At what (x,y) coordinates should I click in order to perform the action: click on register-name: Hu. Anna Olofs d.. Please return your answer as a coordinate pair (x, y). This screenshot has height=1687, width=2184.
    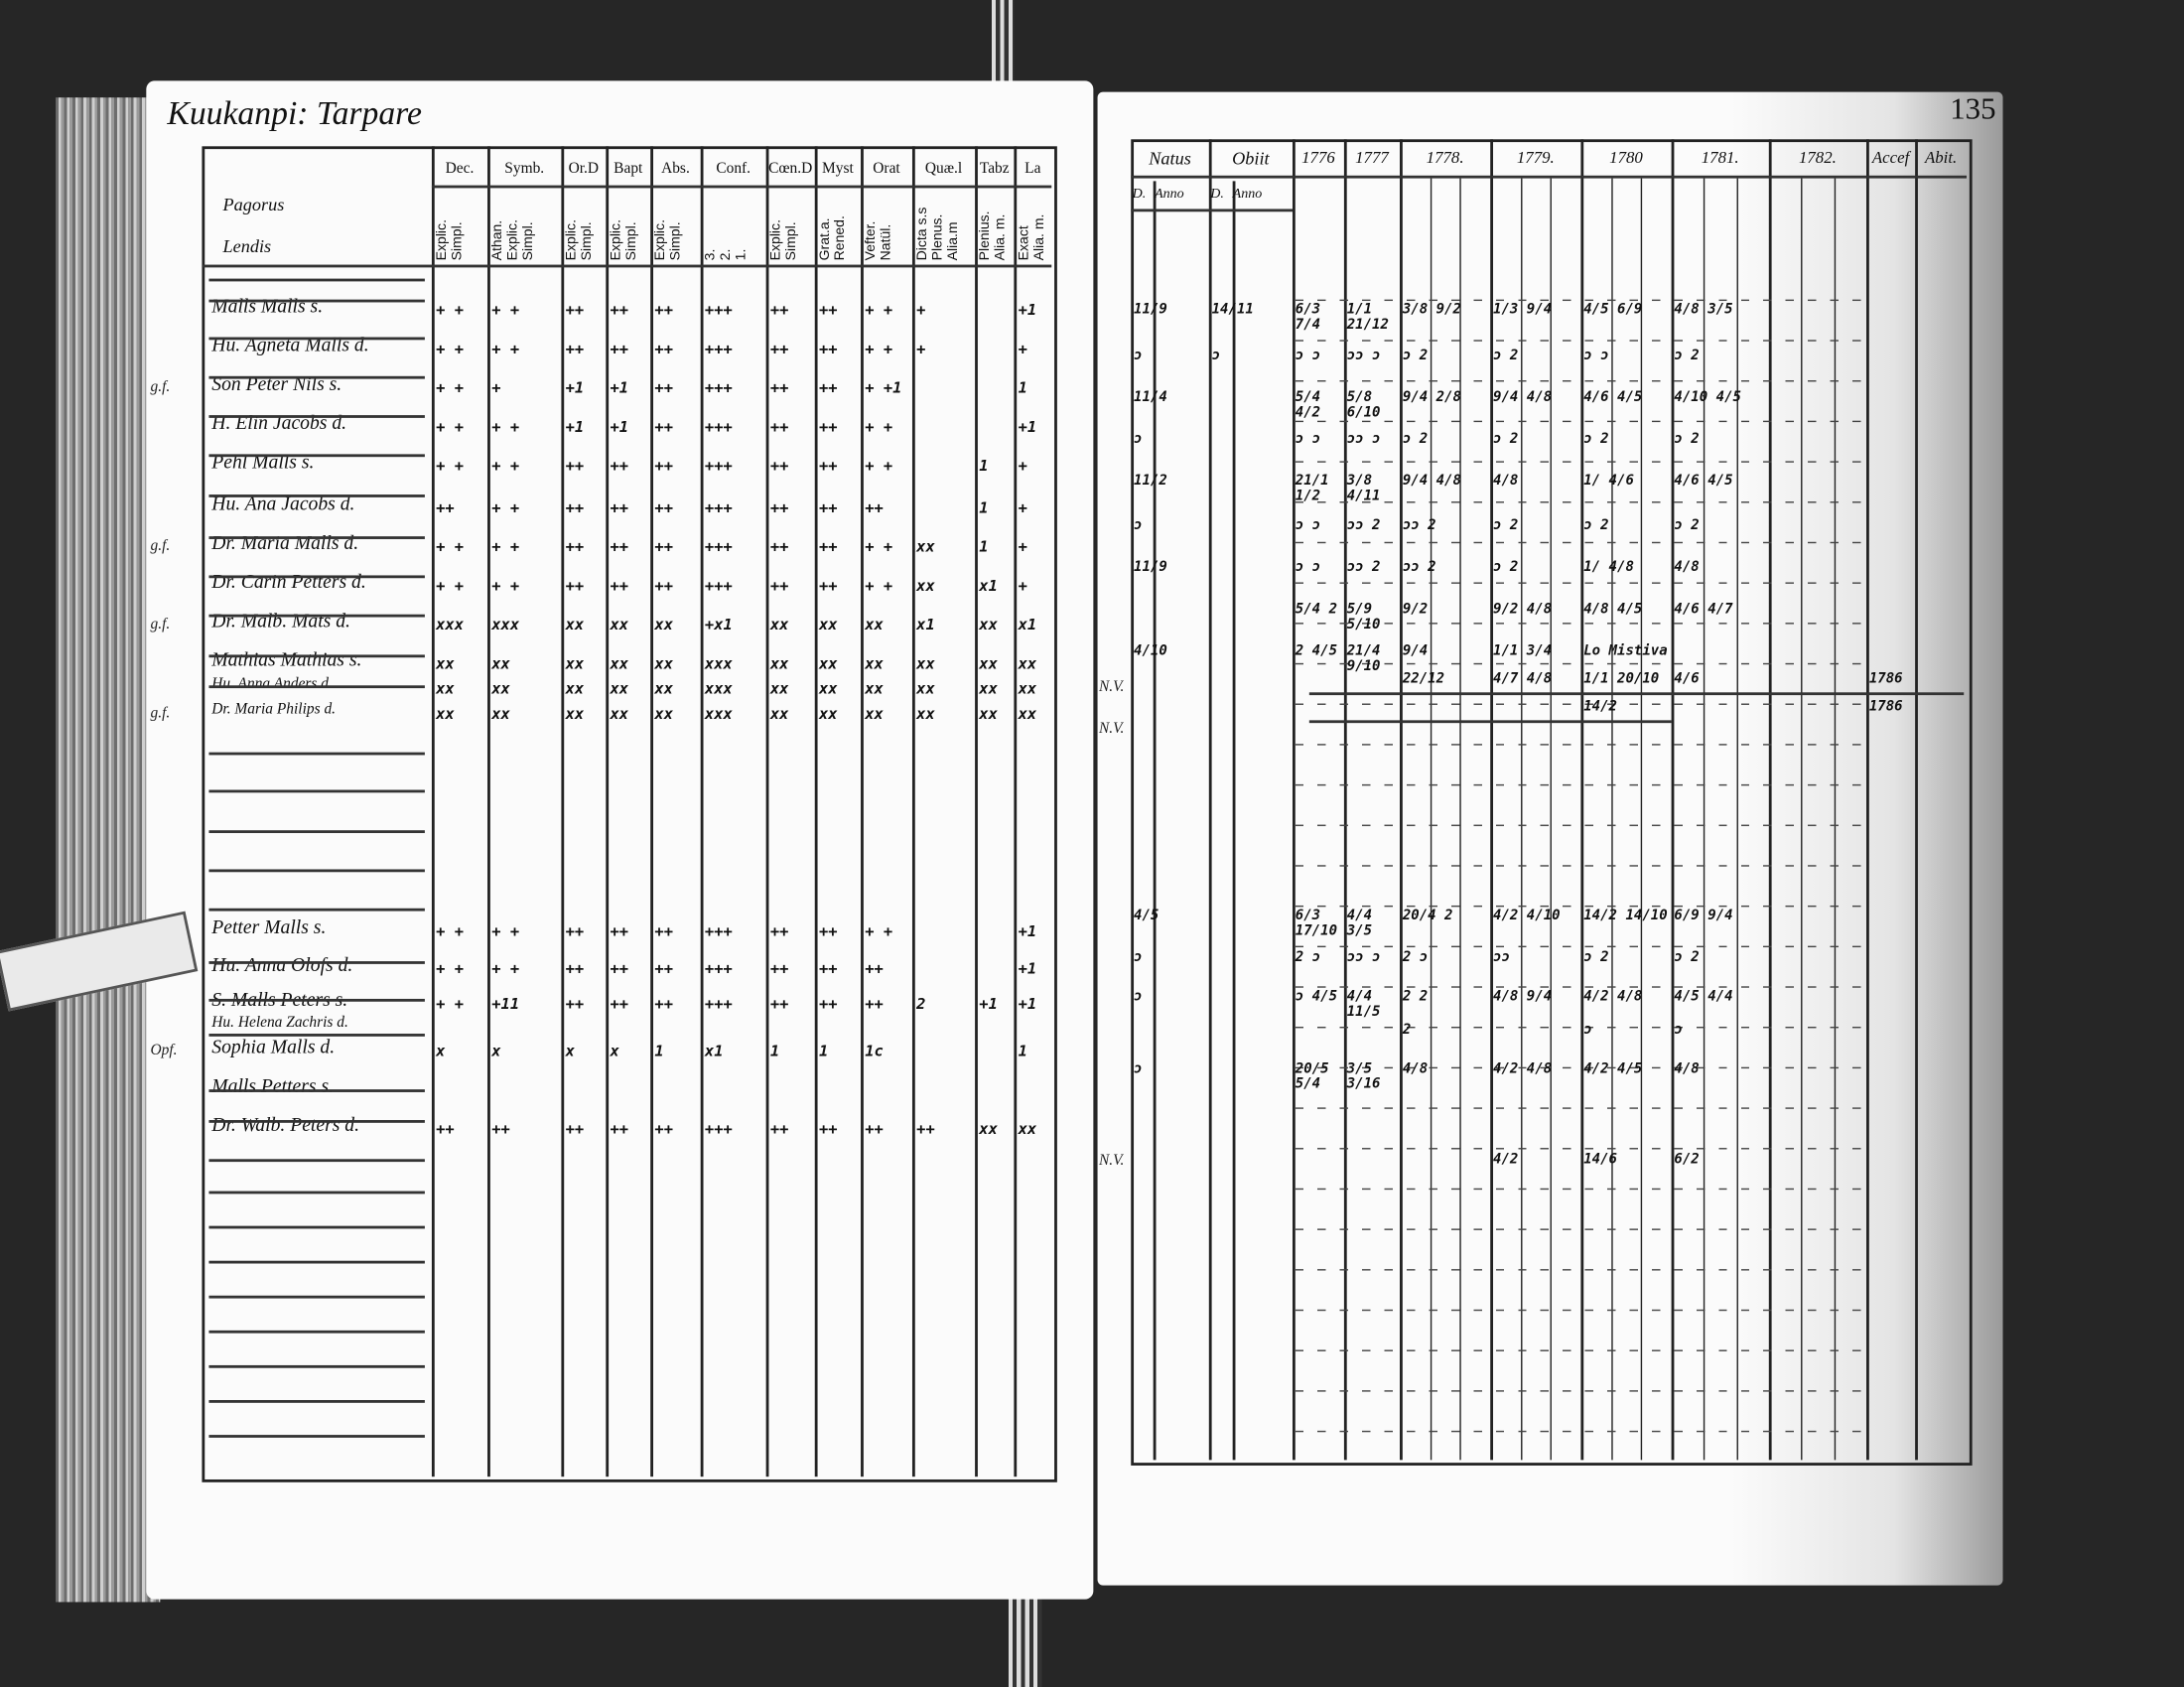
    Looking at the image, I should click on (282, 966).